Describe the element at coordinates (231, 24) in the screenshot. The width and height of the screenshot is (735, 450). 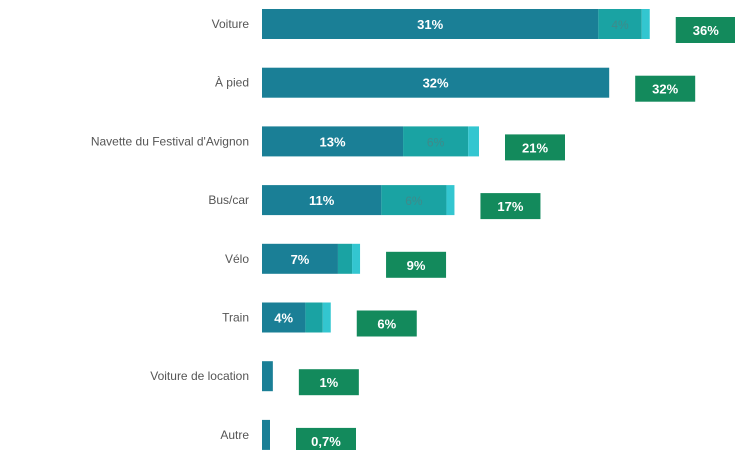
I see `category-label-voiture: Voiture` at that location.